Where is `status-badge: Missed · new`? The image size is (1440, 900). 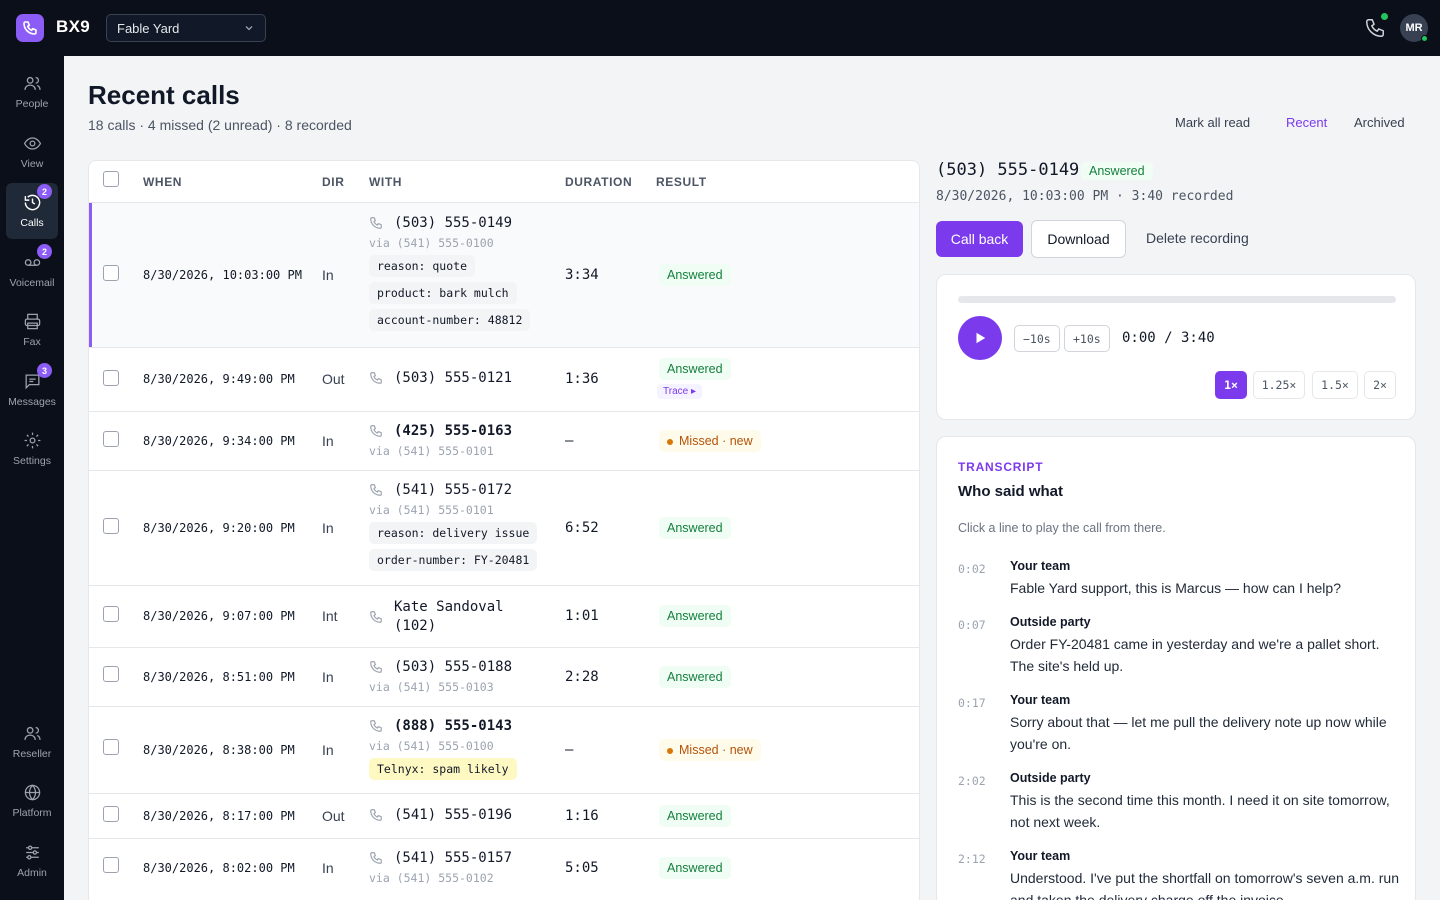 status-badge: Missed · new is located at coordinates (710, 441).